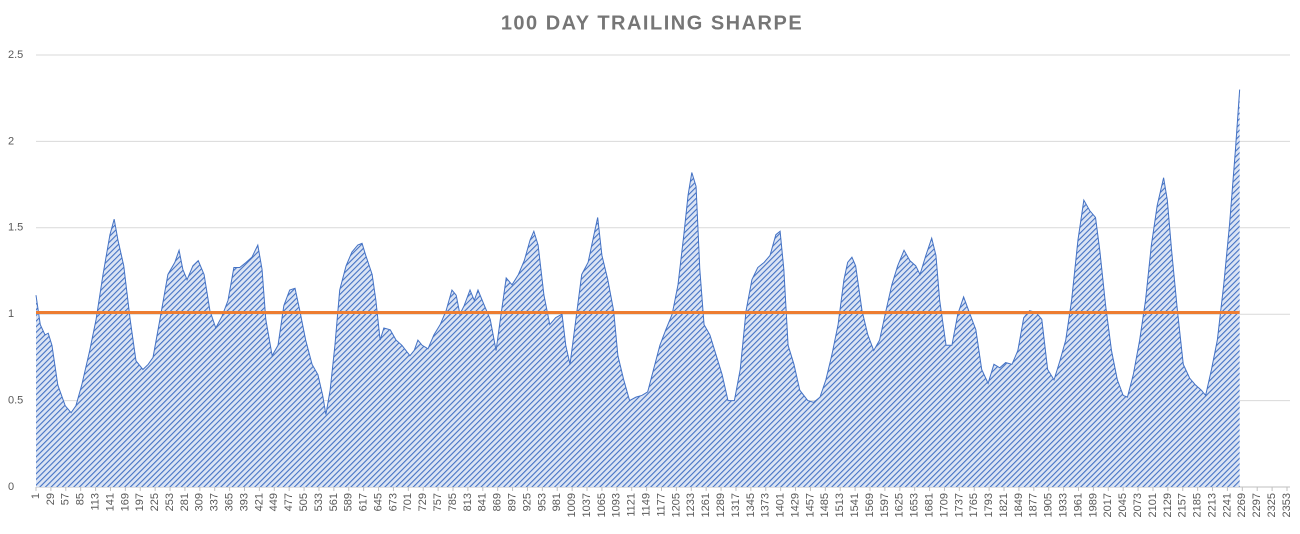 The width and height of the screenshot is (1300, 534). What do you see at coordinates (825, 505) in the screenshot?
I see `x-tick-label: 1485` at bounding box center [825, 505].